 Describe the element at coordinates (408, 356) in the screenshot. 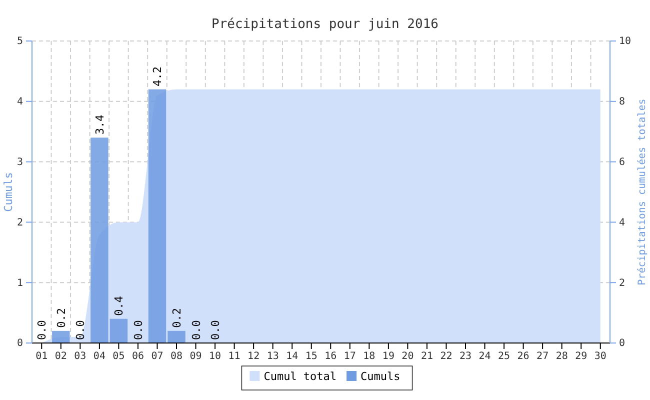

I see `x-tick-label: 20` at that location.